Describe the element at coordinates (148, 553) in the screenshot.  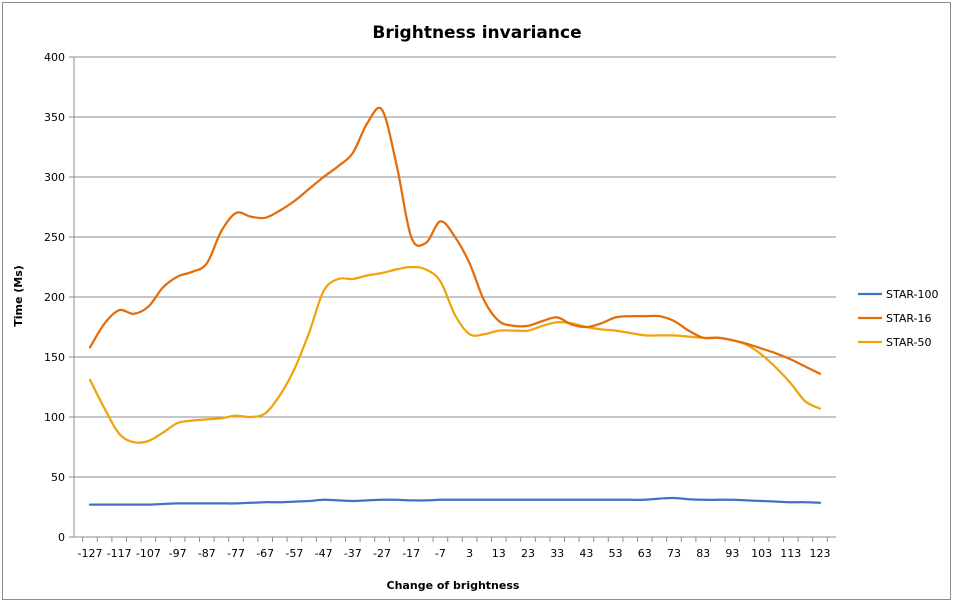
I see `x-tick-label: -107` at that location.